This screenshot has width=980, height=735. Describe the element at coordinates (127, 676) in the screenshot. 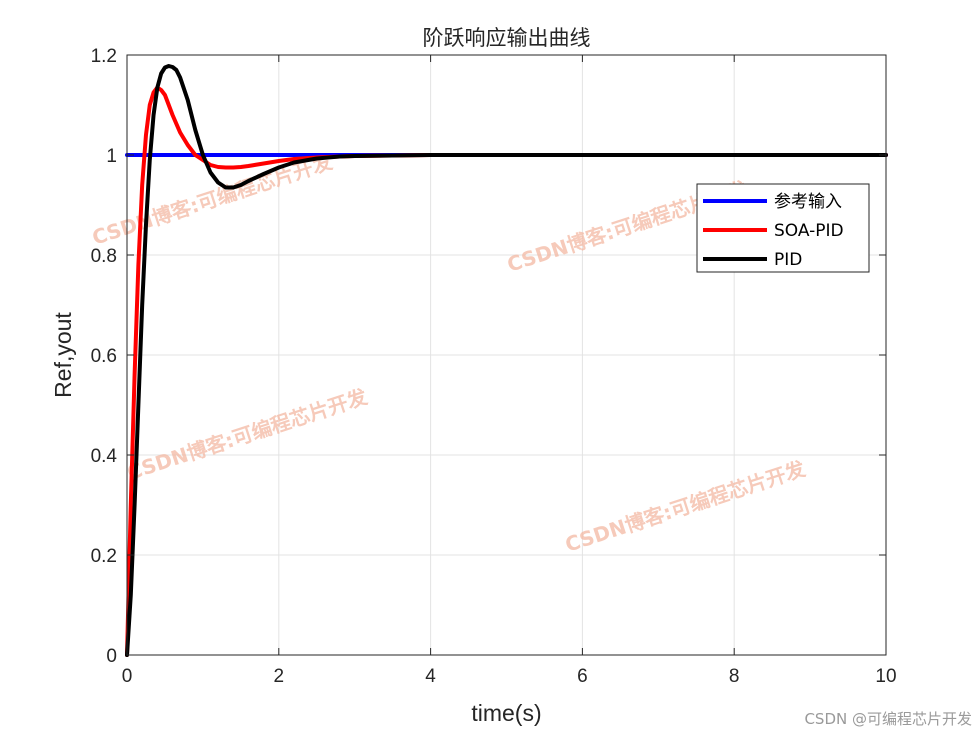

I see `x-tick-label: 0` at that location.